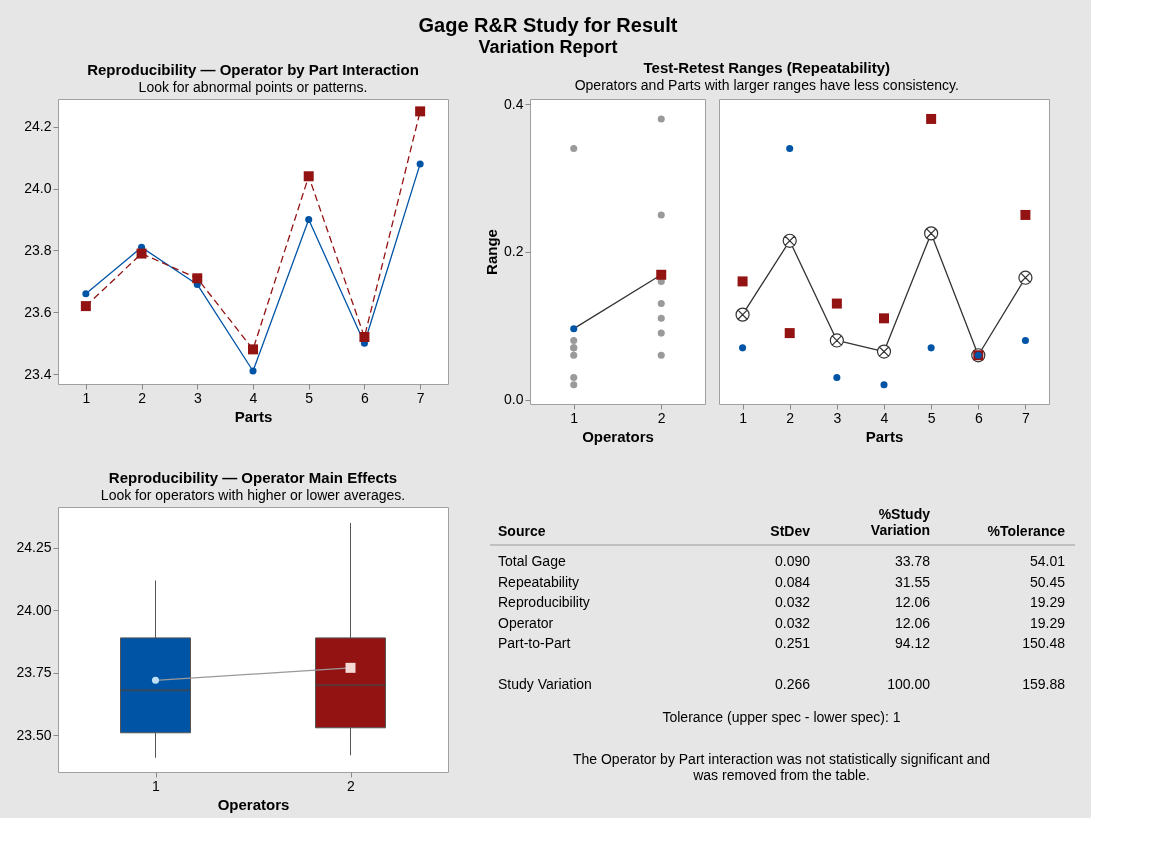 The width and height of the screenshot is (1150, 864). What do you see at coordinates (912, 643) in the screenshot?
I see `text: 94.12` at bounding box center [912, 643].